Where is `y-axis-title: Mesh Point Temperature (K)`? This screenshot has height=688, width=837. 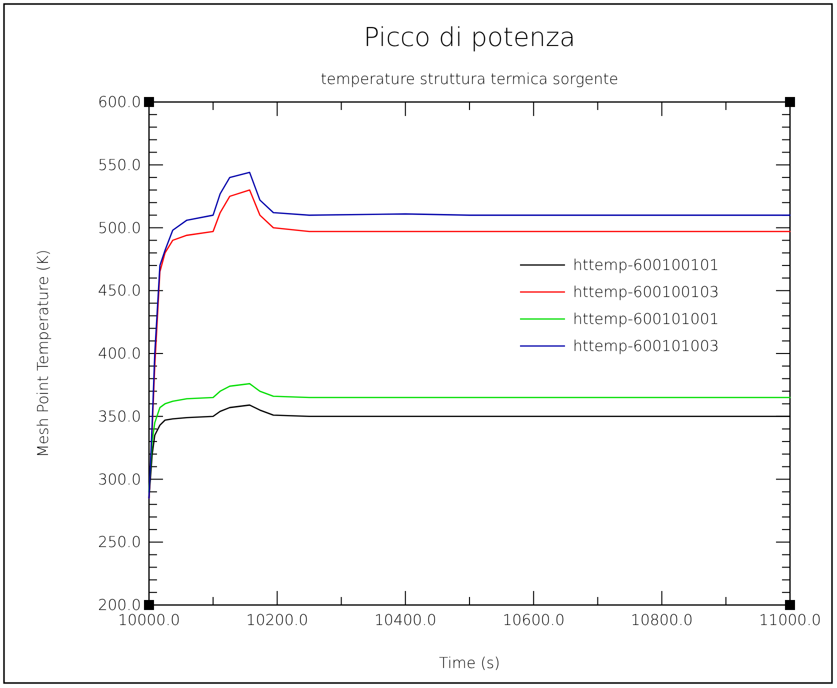 y-axis-title: Mesh Point Temperature (K) is located at coordinates (43, 354).